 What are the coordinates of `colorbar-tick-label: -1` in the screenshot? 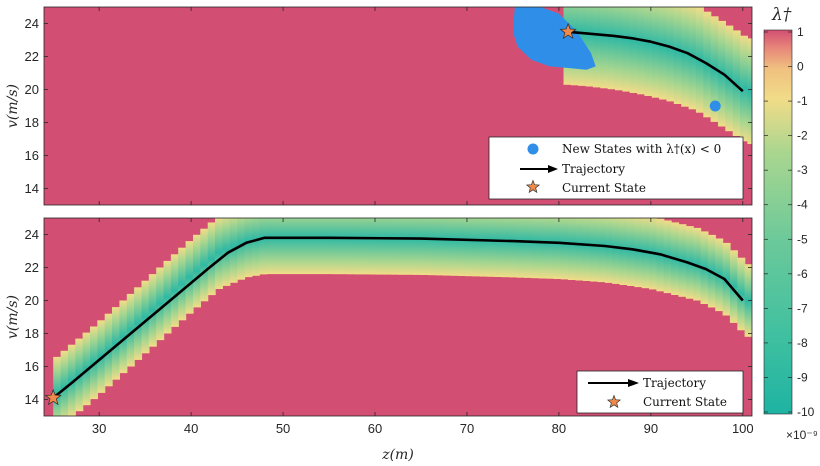 It's located at (802, 101).